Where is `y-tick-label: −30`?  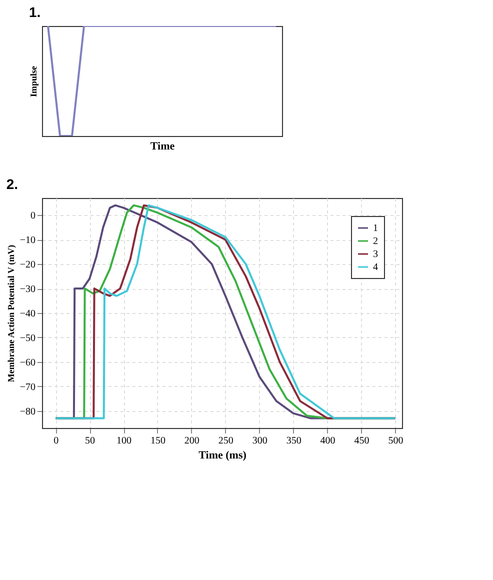
y-tick-label: −30 is located at coordinates (28, 290).